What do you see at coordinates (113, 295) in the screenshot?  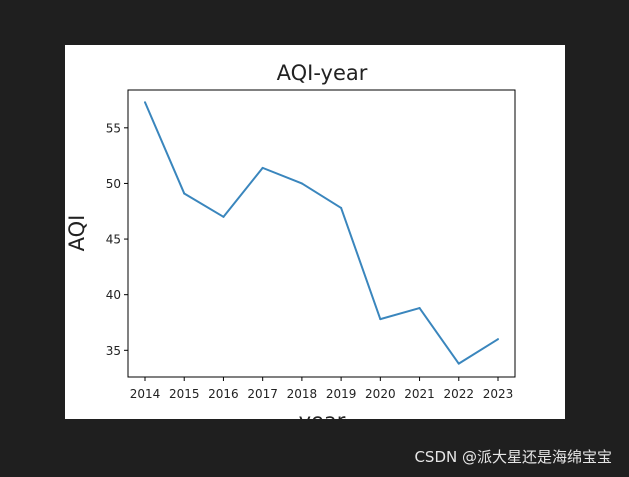 I see `y-tick-label: 40` at bounding box center [113, 295].